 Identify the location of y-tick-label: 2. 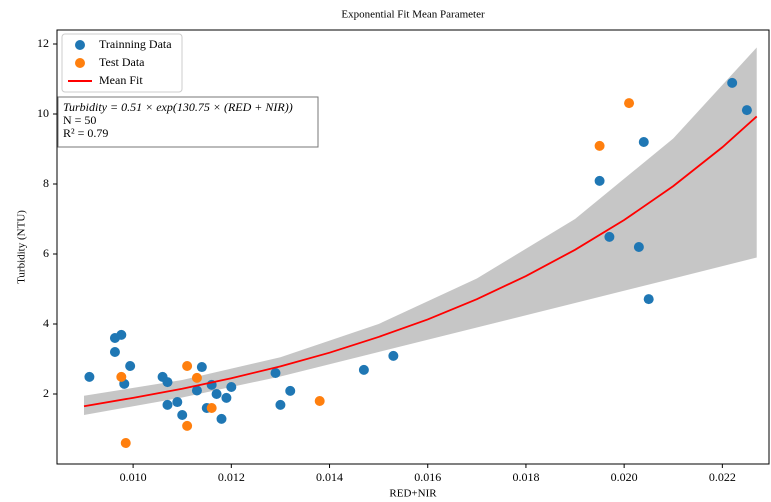
(46, 393).